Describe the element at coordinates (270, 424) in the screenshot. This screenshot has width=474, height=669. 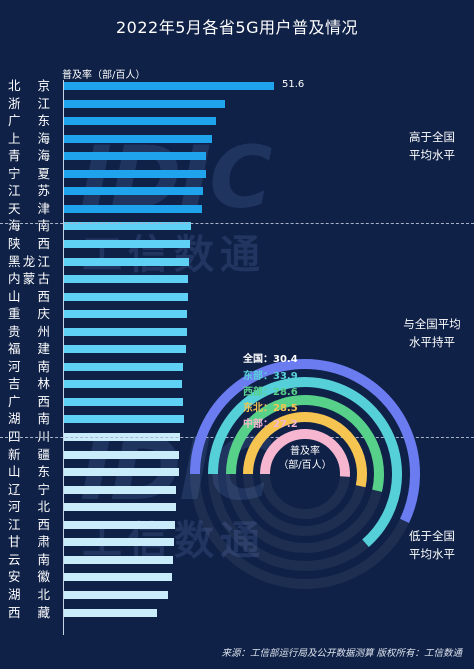
I see `legend-entry: 中部：27.2` at that location.